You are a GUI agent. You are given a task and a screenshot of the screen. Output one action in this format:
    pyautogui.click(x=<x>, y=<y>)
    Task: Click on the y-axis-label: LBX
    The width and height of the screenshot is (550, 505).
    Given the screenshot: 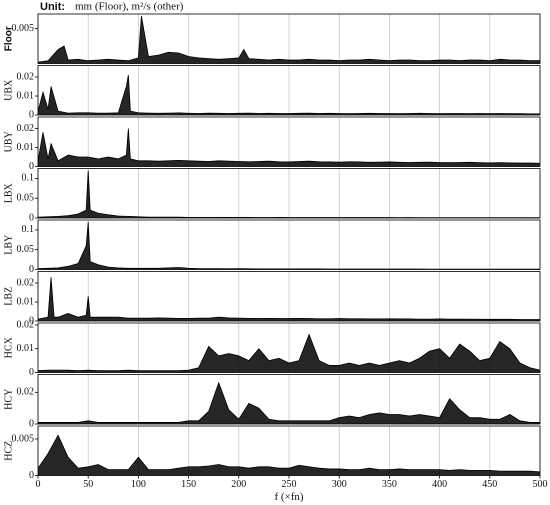 What is the action you would take?
    pyautogui.click(x=8, y=192)
    